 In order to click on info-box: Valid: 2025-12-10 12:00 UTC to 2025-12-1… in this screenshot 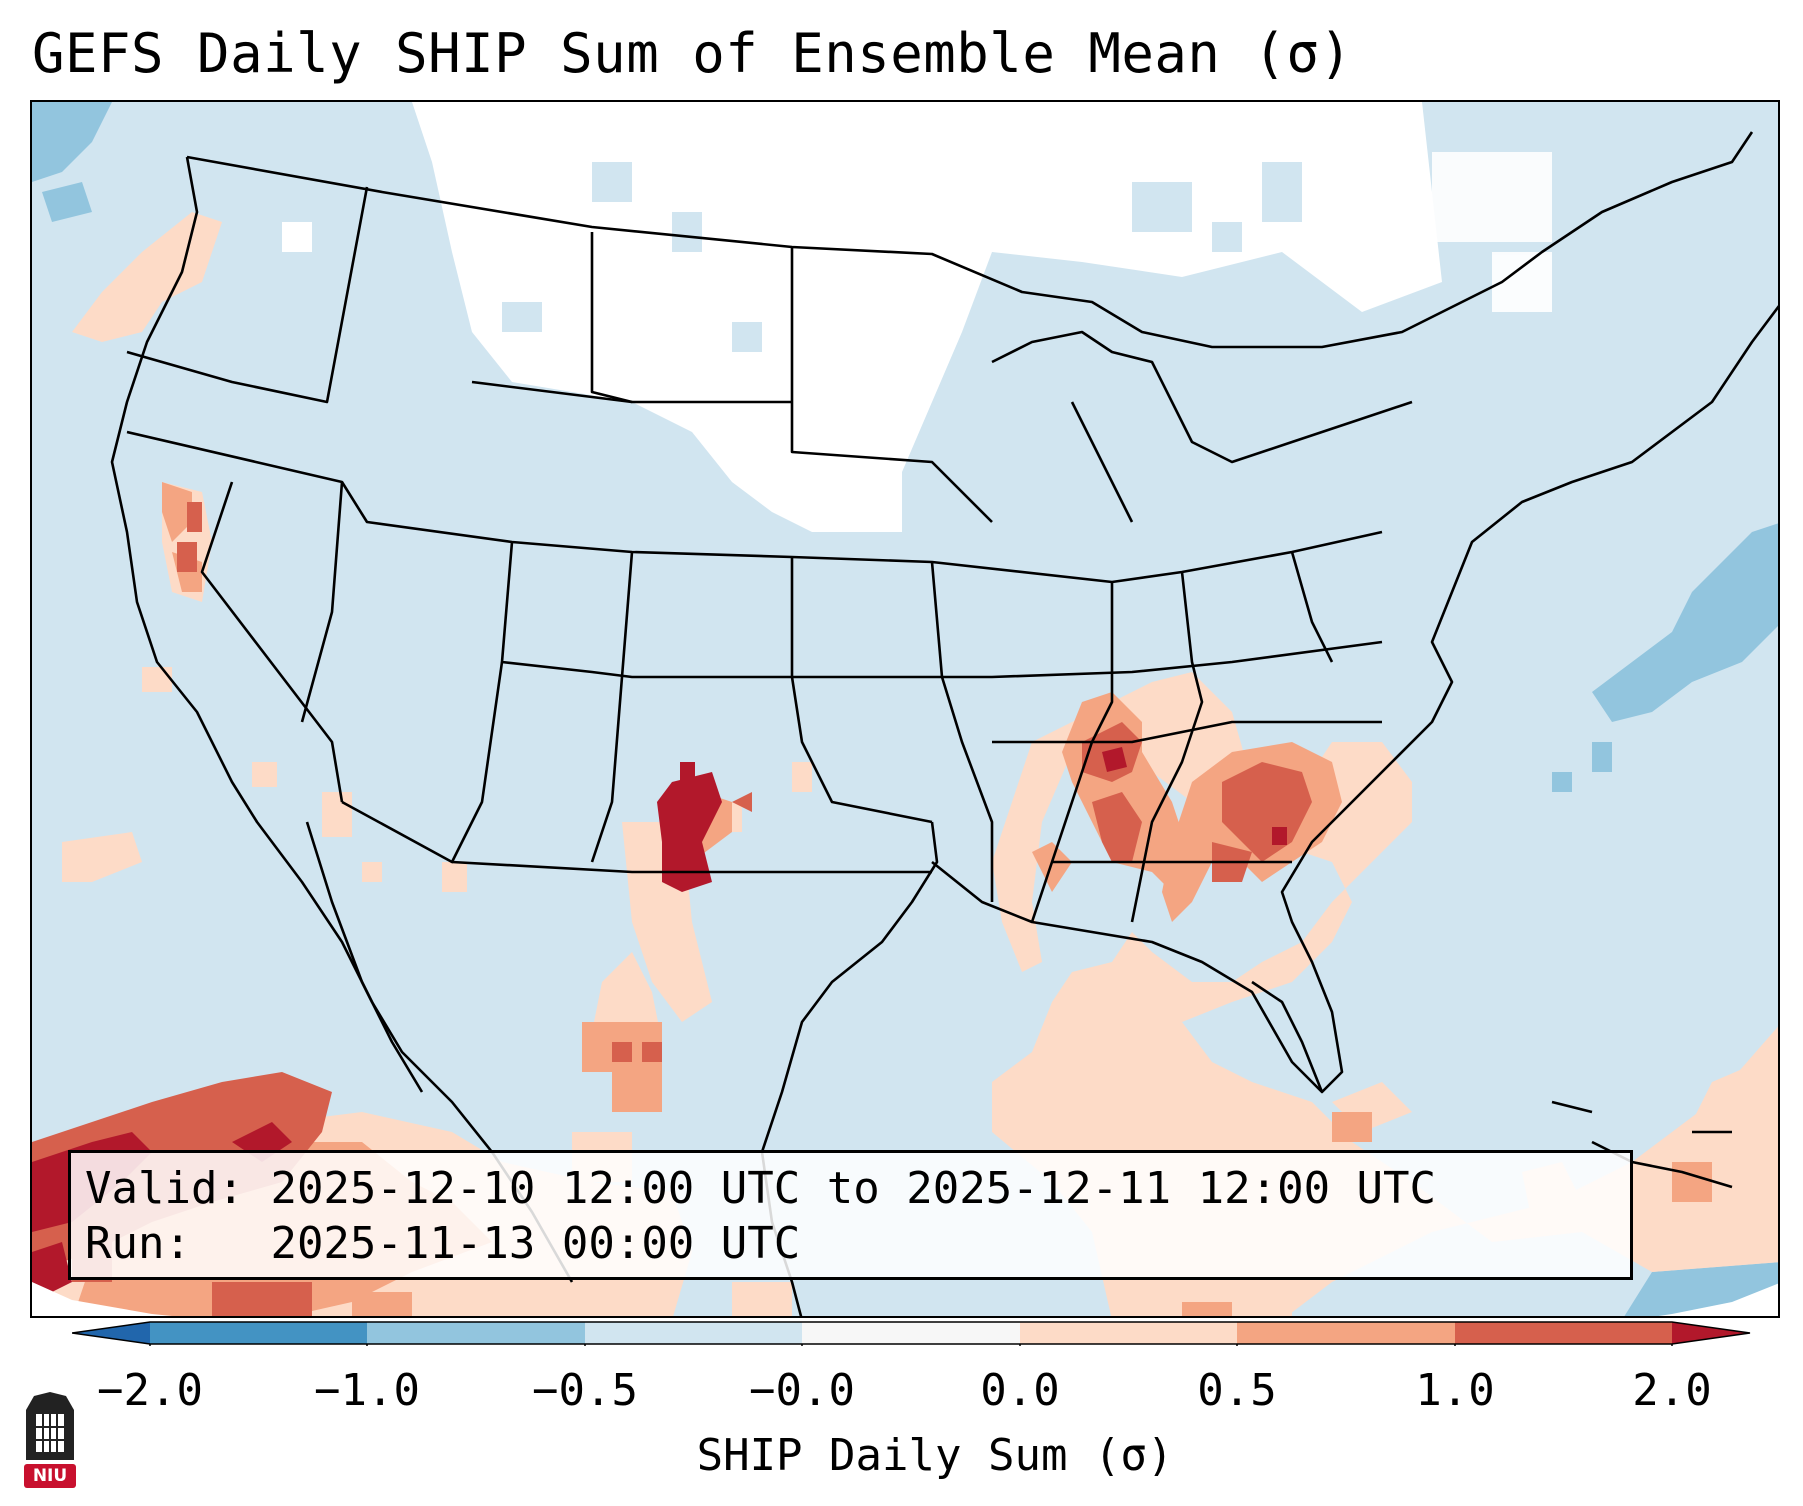, I will do `click(850, 1215)`.